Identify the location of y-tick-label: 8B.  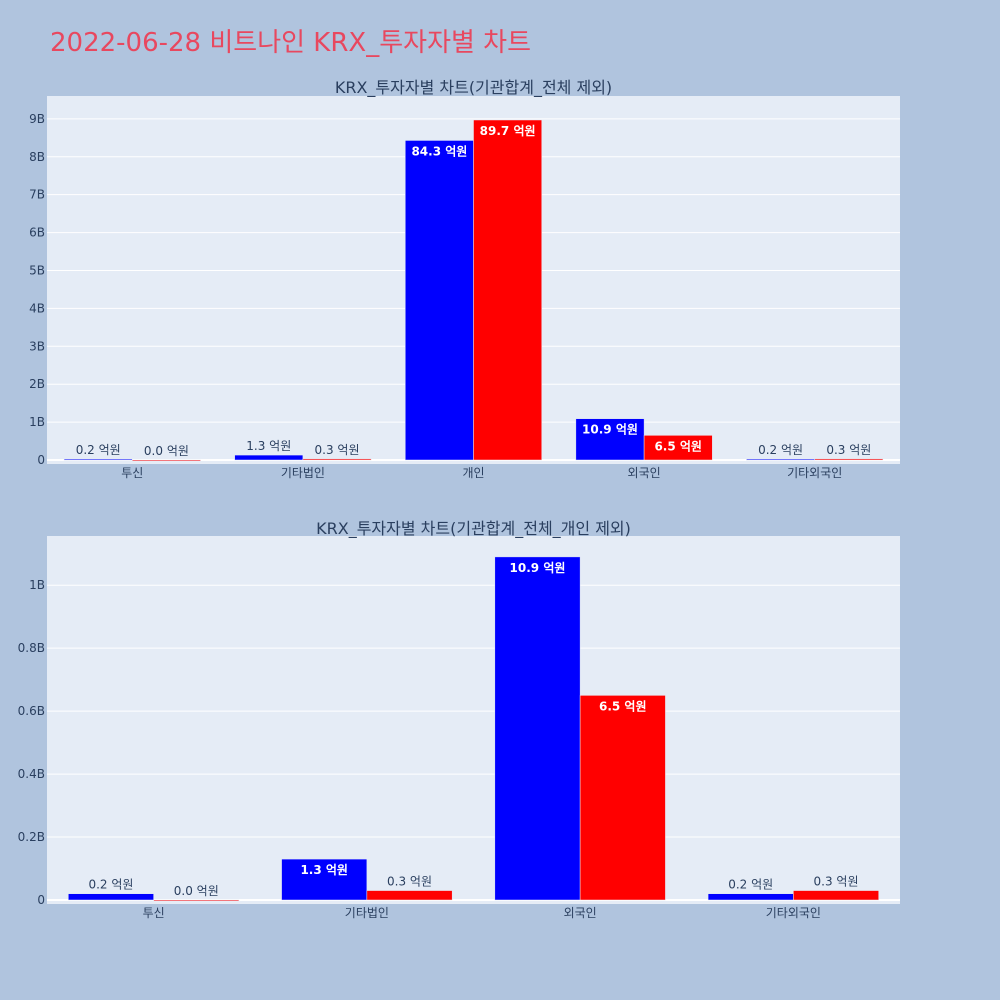
(37, 157).